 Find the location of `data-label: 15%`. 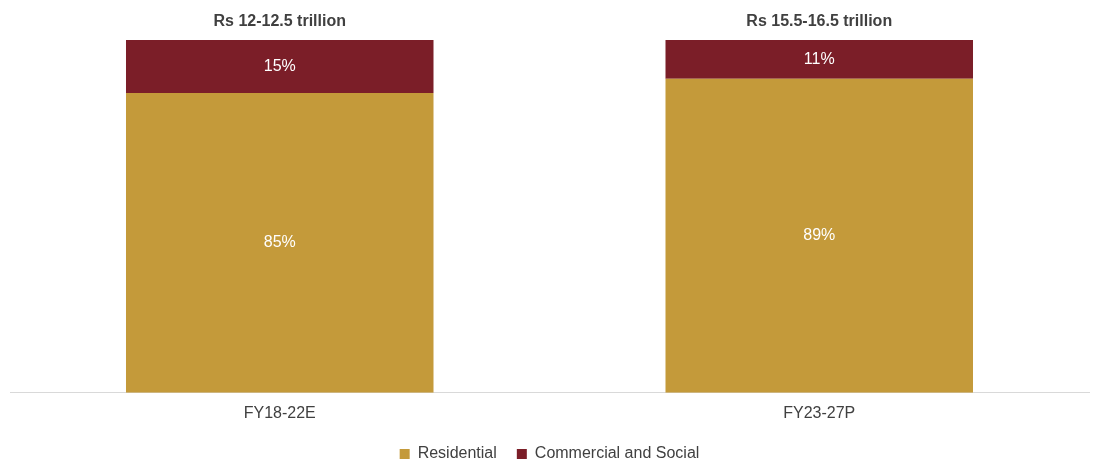

data-label: 15% is located at coordinates (279, 65).